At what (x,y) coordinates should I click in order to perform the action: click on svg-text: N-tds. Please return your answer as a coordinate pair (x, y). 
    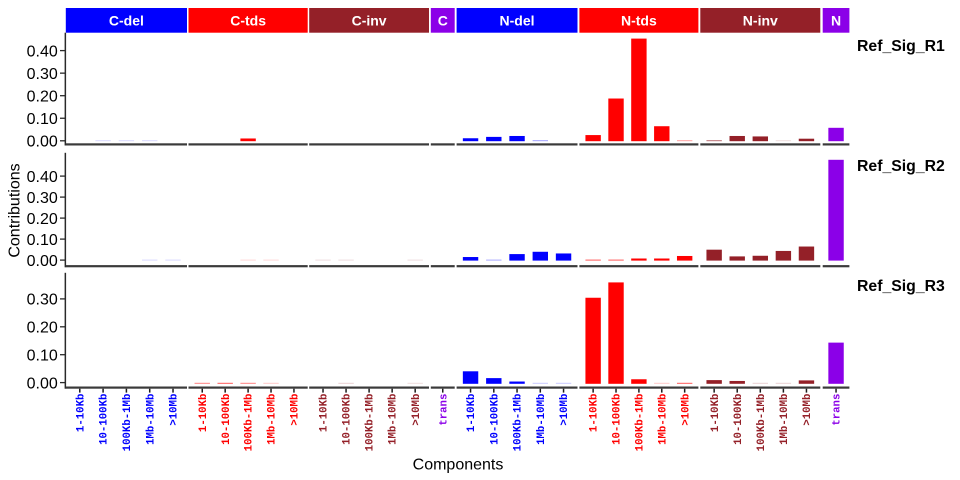
    Looking at the image, I should click on (639, 21).